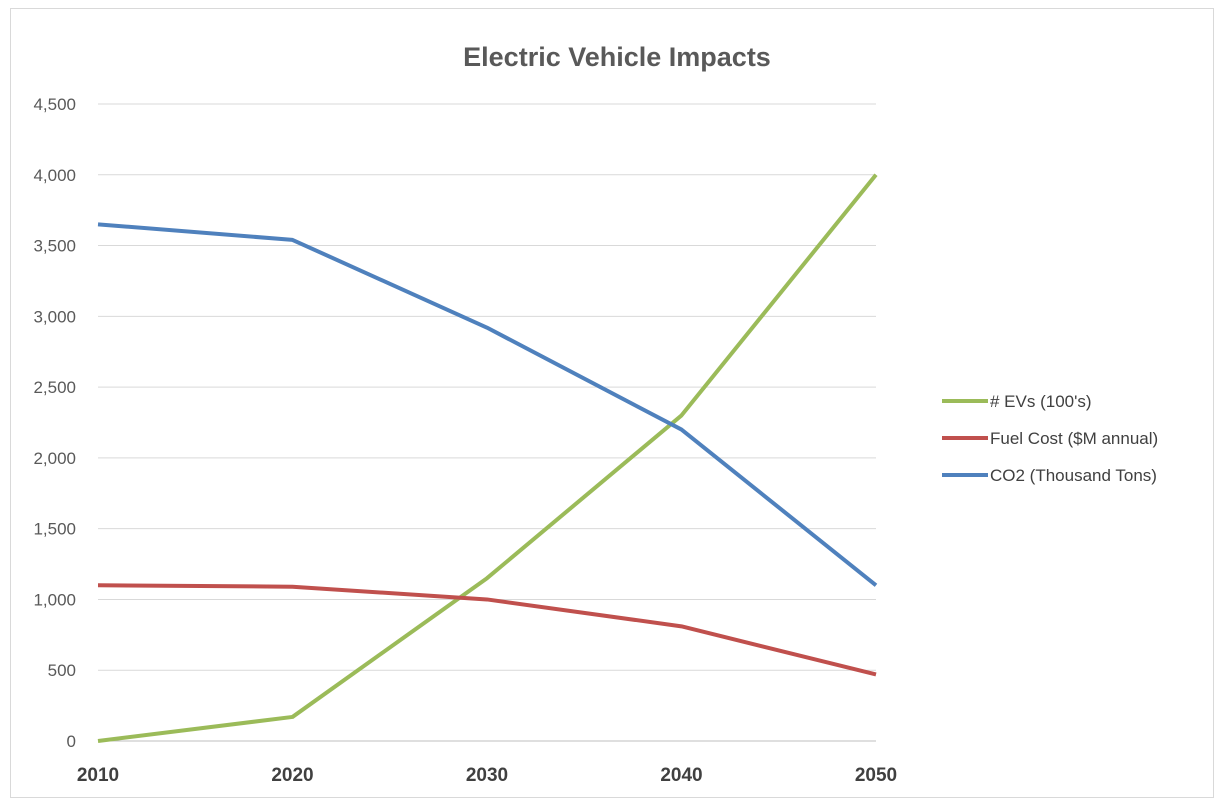 The image size is (1215, 800). What do you see at coordinates (54, 316) in the screenshot?
I see `y-tick-label: 3,000` at bounding box center [54, 316].